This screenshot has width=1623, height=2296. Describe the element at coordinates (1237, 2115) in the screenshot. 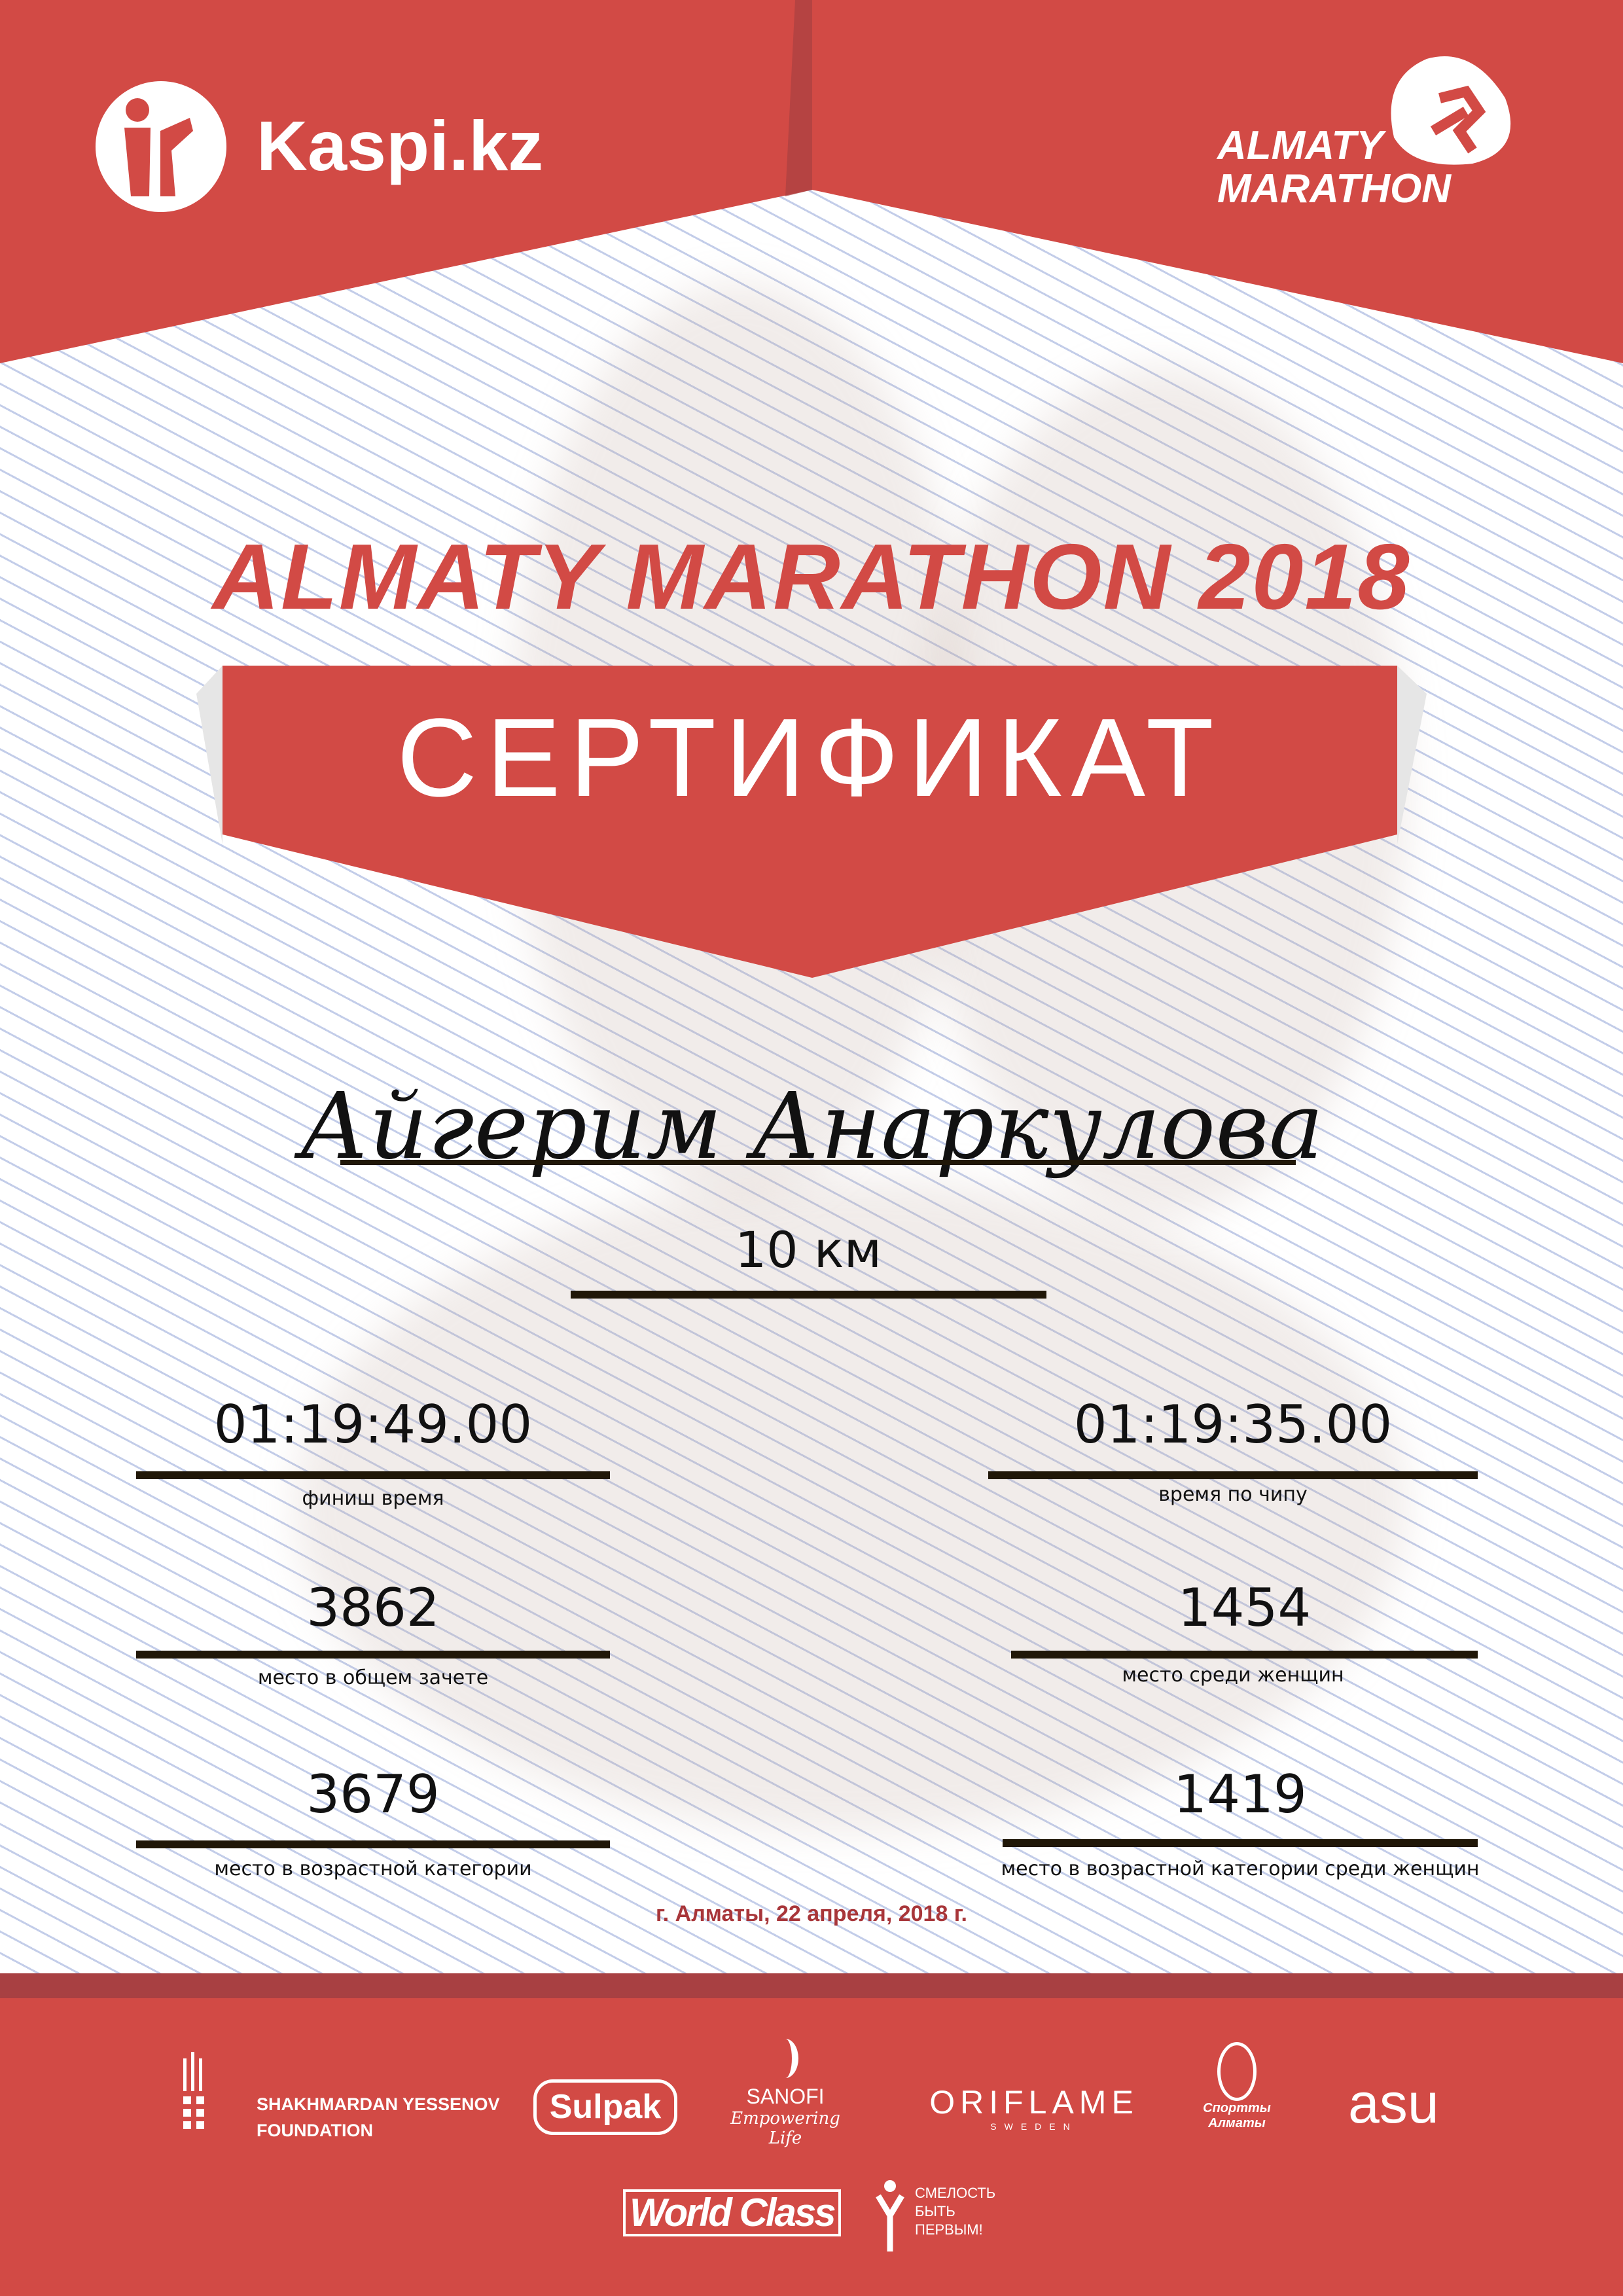

I see `sport-almaty-text: Спортты Алматы` at that location.